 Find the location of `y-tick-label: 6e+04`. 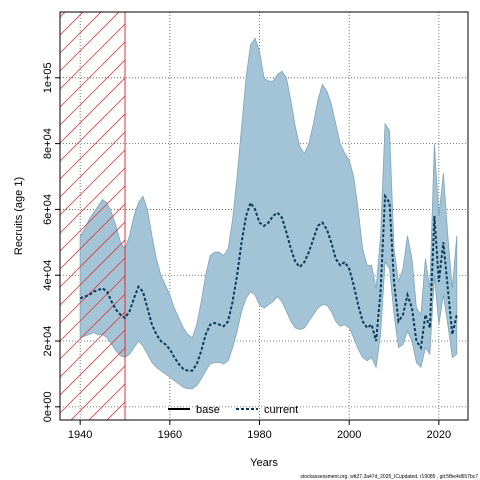

y-tick-label: 6e+04 is located at coordinates (48, 209).